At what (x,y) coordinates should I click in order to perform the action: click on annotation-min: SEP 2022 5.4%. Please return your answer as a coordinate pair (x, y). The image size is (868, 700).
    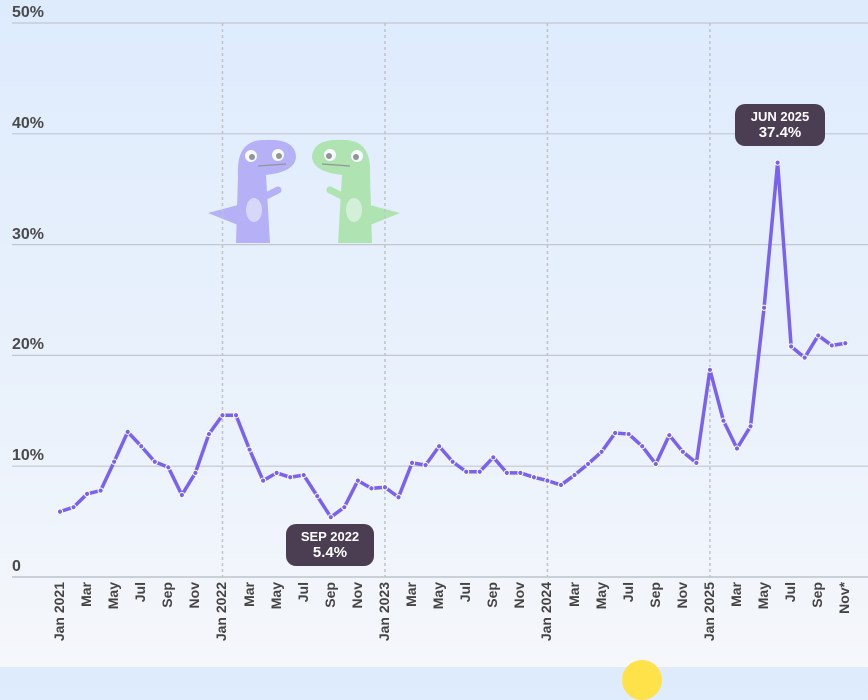
    Looking at the image, I should click on (330, 545).